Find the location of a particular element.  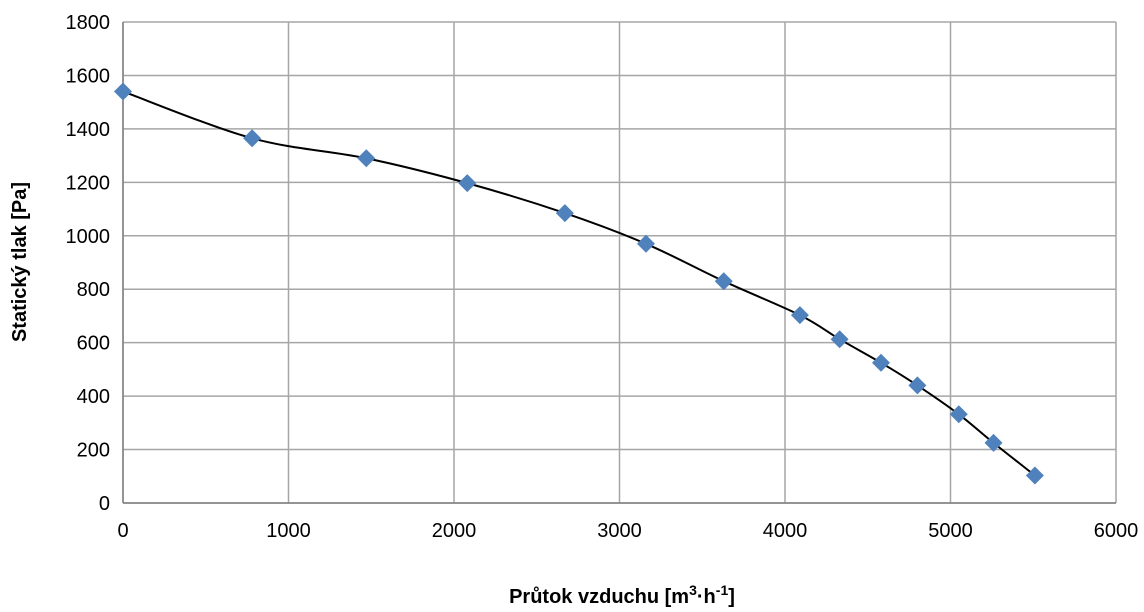

y-tick-label: 200 is located at coordinates (93, 451).